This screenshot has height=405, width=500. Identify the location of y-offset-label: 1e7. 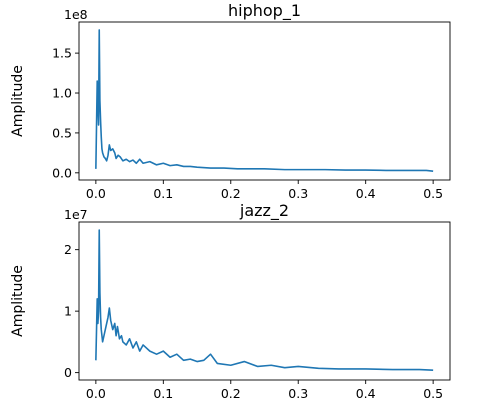
(76, 214).